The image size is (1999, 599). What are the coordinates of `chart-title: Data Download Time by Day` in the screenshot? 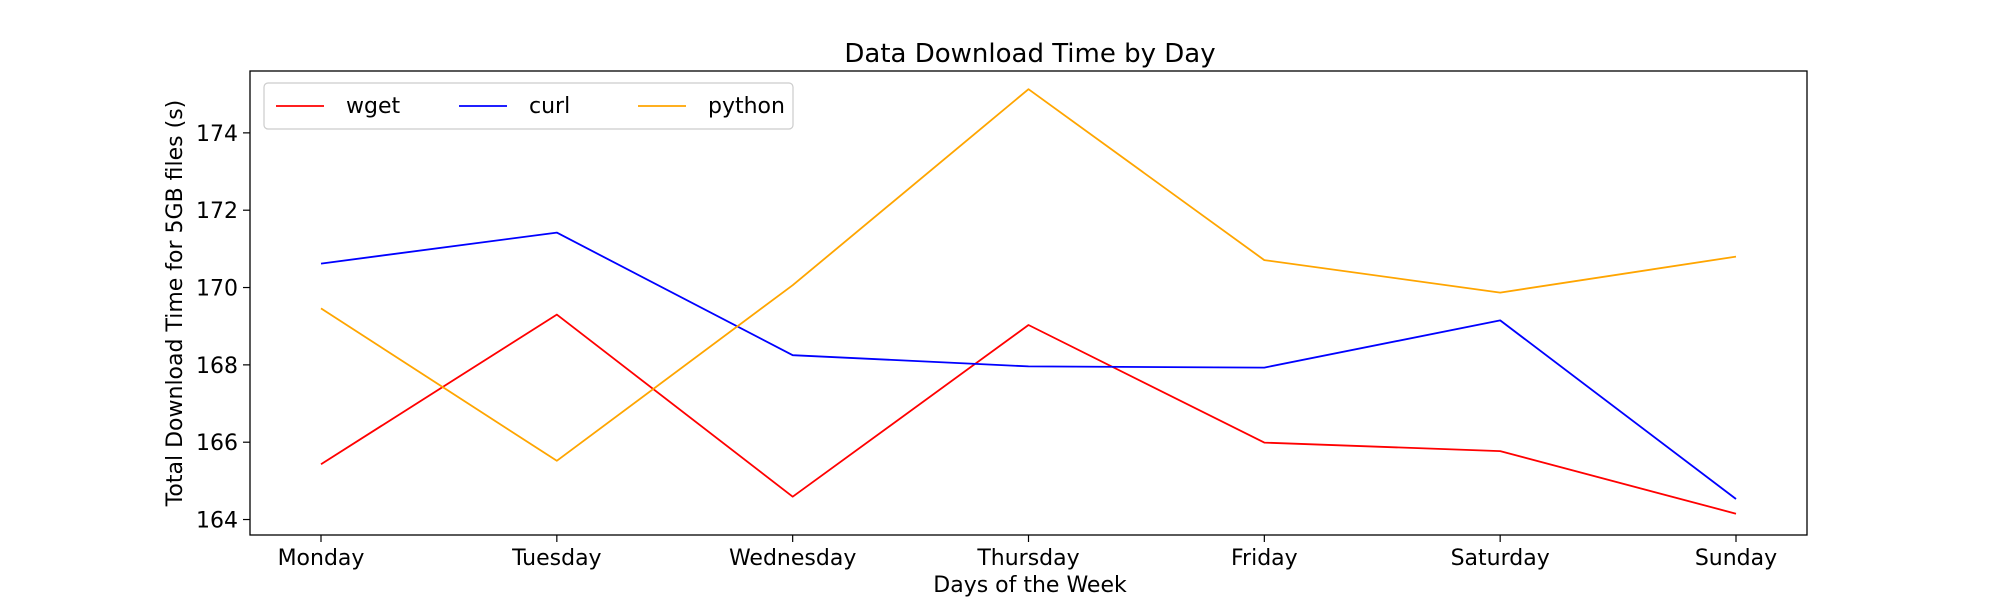 It's located at (1029, 54).